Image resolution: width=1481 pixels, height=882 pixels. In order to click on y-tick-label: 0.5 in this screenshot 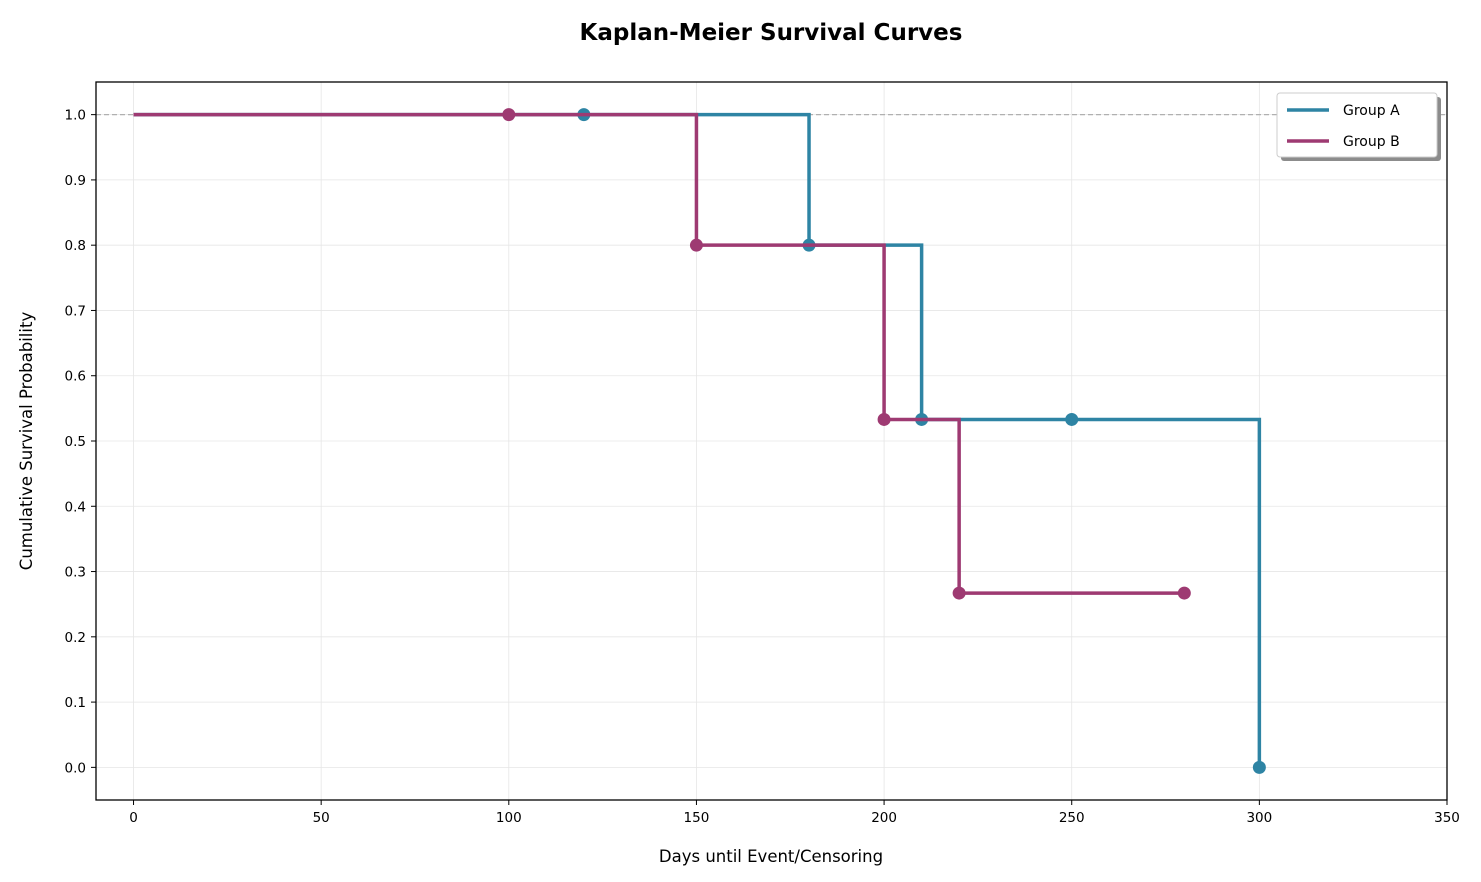, I will do `click(75, 442)`.